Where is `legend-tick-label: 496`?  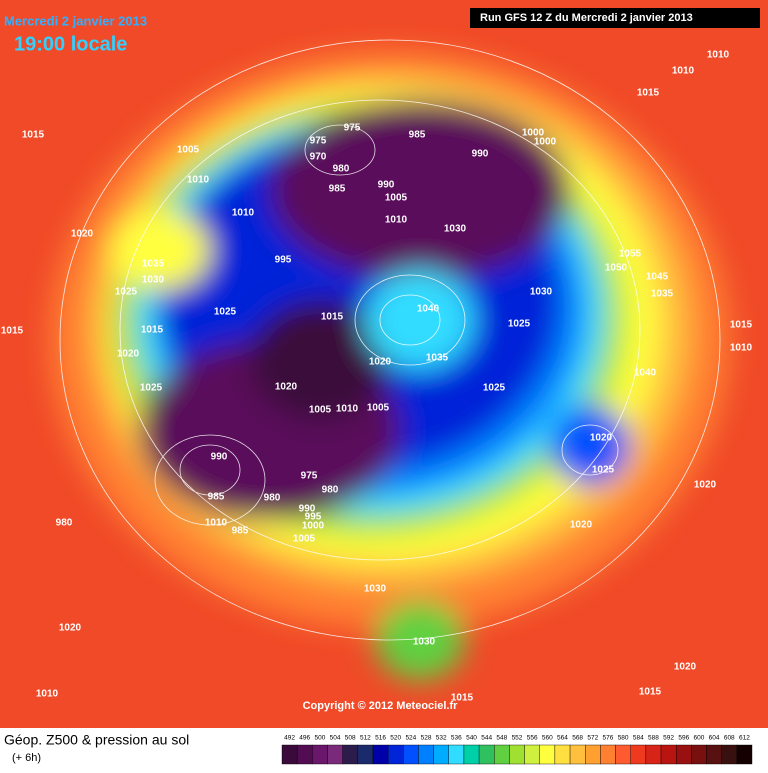 legend-tick-label: 496 is located at coordinates (304, 738).